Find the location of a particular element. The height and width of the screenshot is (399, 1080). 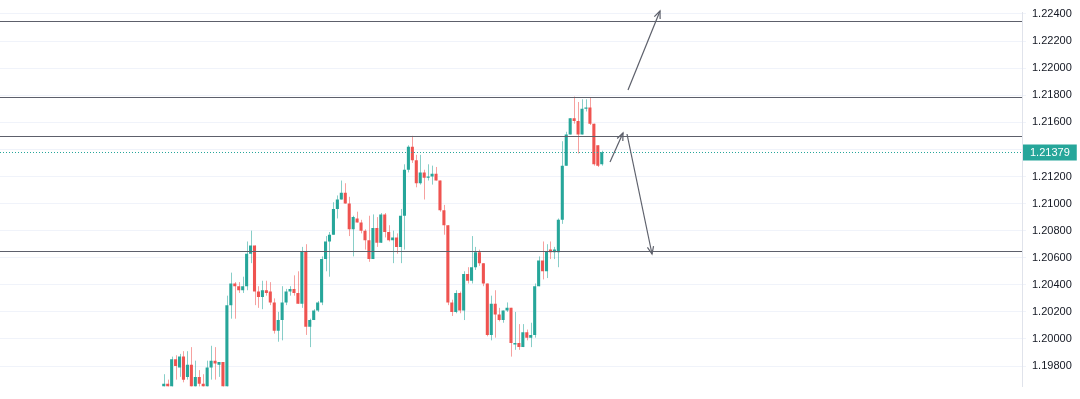

y-tick-label: 1.20000 is located at coordinates (1052, 338).